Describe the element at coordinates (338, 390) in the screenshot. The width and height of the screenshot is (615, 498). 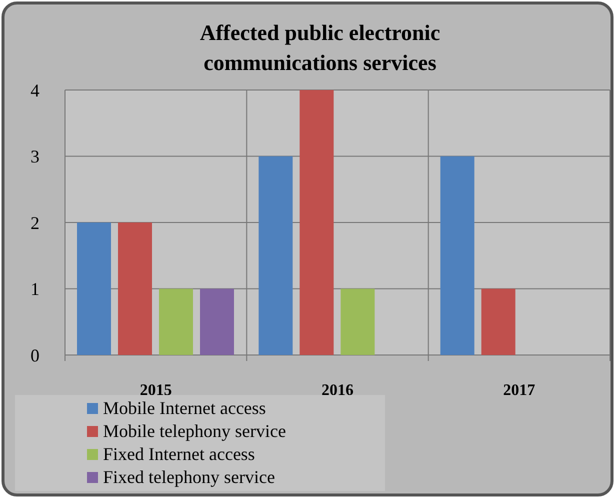
I see `x-tick-label: 2016` at that location.